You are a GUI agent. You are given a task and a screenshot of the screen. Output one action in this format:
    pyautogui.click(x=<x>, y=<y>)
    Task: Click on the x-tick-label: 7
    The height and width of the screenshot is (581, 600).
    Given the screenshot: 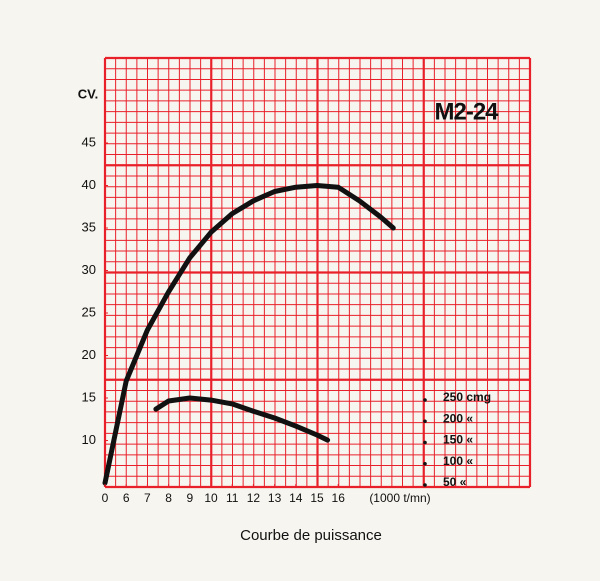 What is the action you would take?
    pyautogui.click(x=147, y=498)
    